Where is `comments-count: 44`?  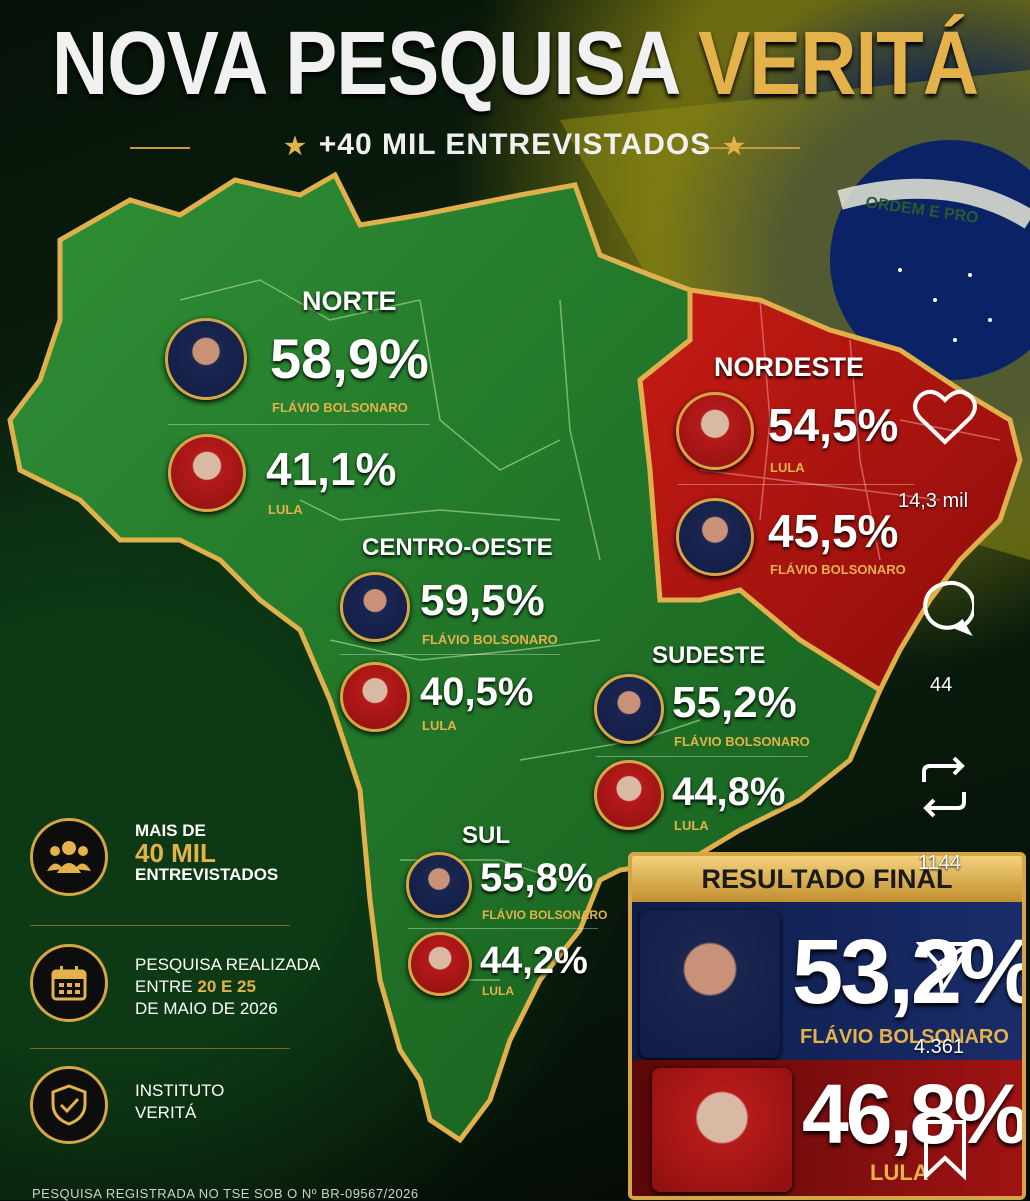
comments-count: 44 is located at coordinates (941, 685).